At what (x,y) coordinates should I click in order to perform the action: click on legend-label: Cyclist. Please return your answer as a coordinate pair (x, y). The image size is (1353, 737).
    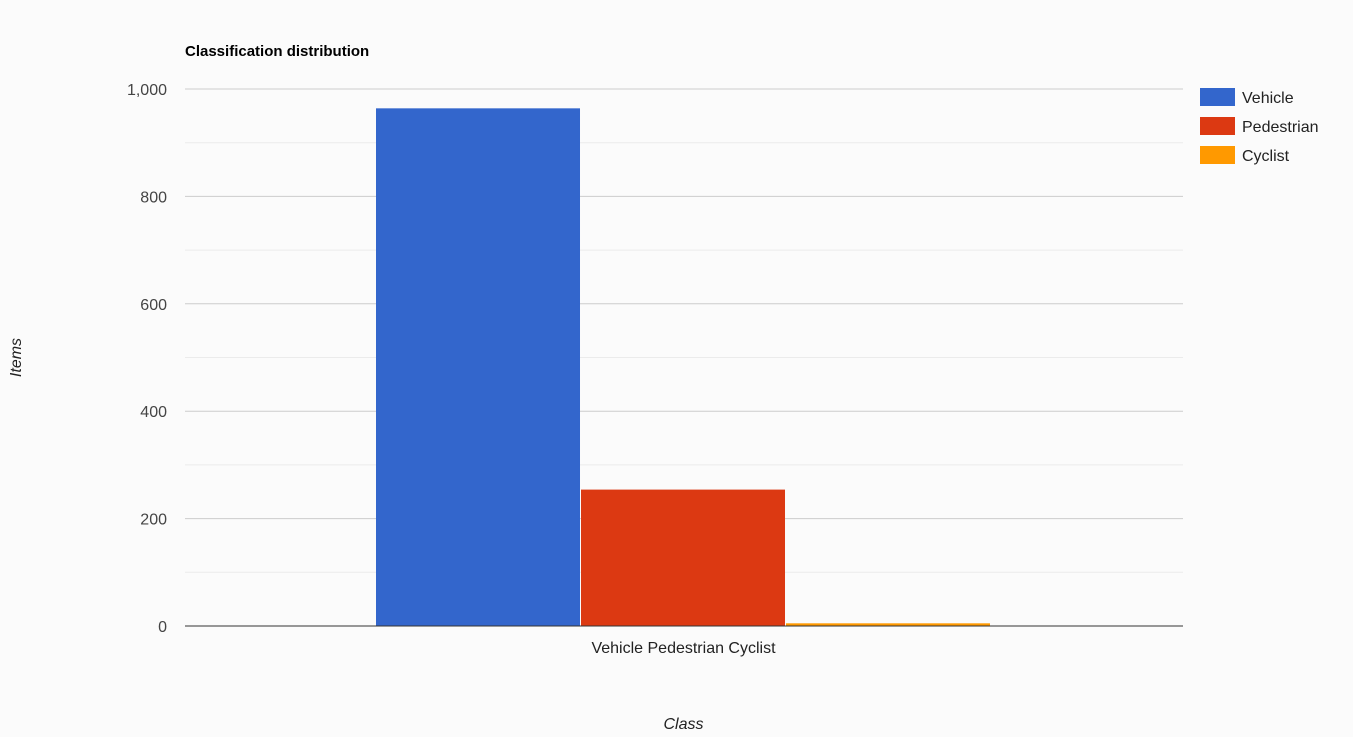
    Looking at the image, I should click on (1266, 156).